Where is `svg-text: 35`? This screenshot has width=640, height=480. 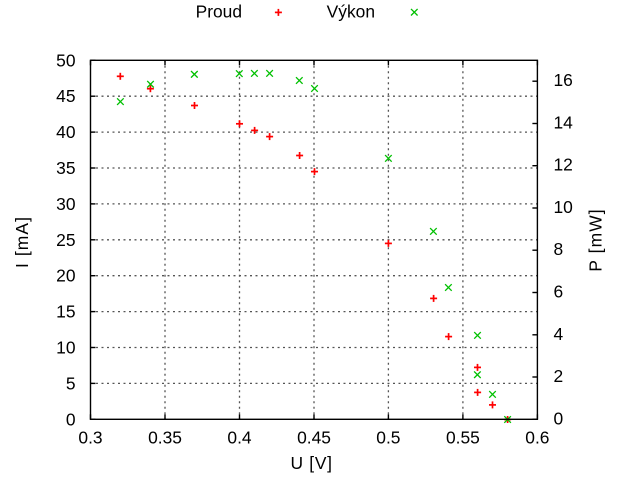
svg-text: 35 is located at coordinates (65, 168).